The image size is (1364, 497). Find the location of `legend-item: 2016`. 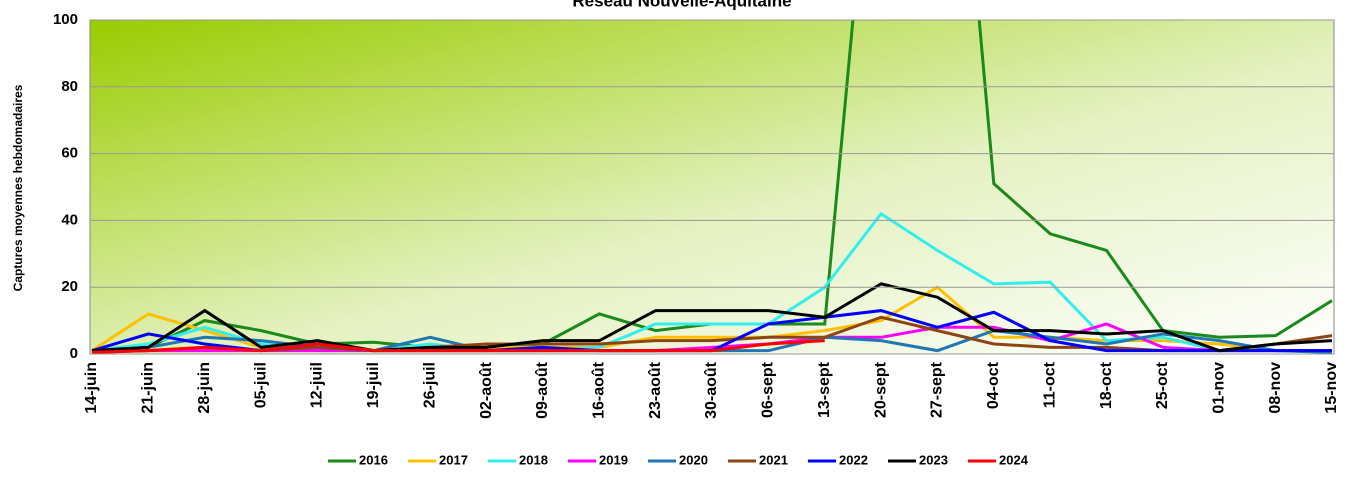

legend-item: 2016 is located at coordinates (358, 459).